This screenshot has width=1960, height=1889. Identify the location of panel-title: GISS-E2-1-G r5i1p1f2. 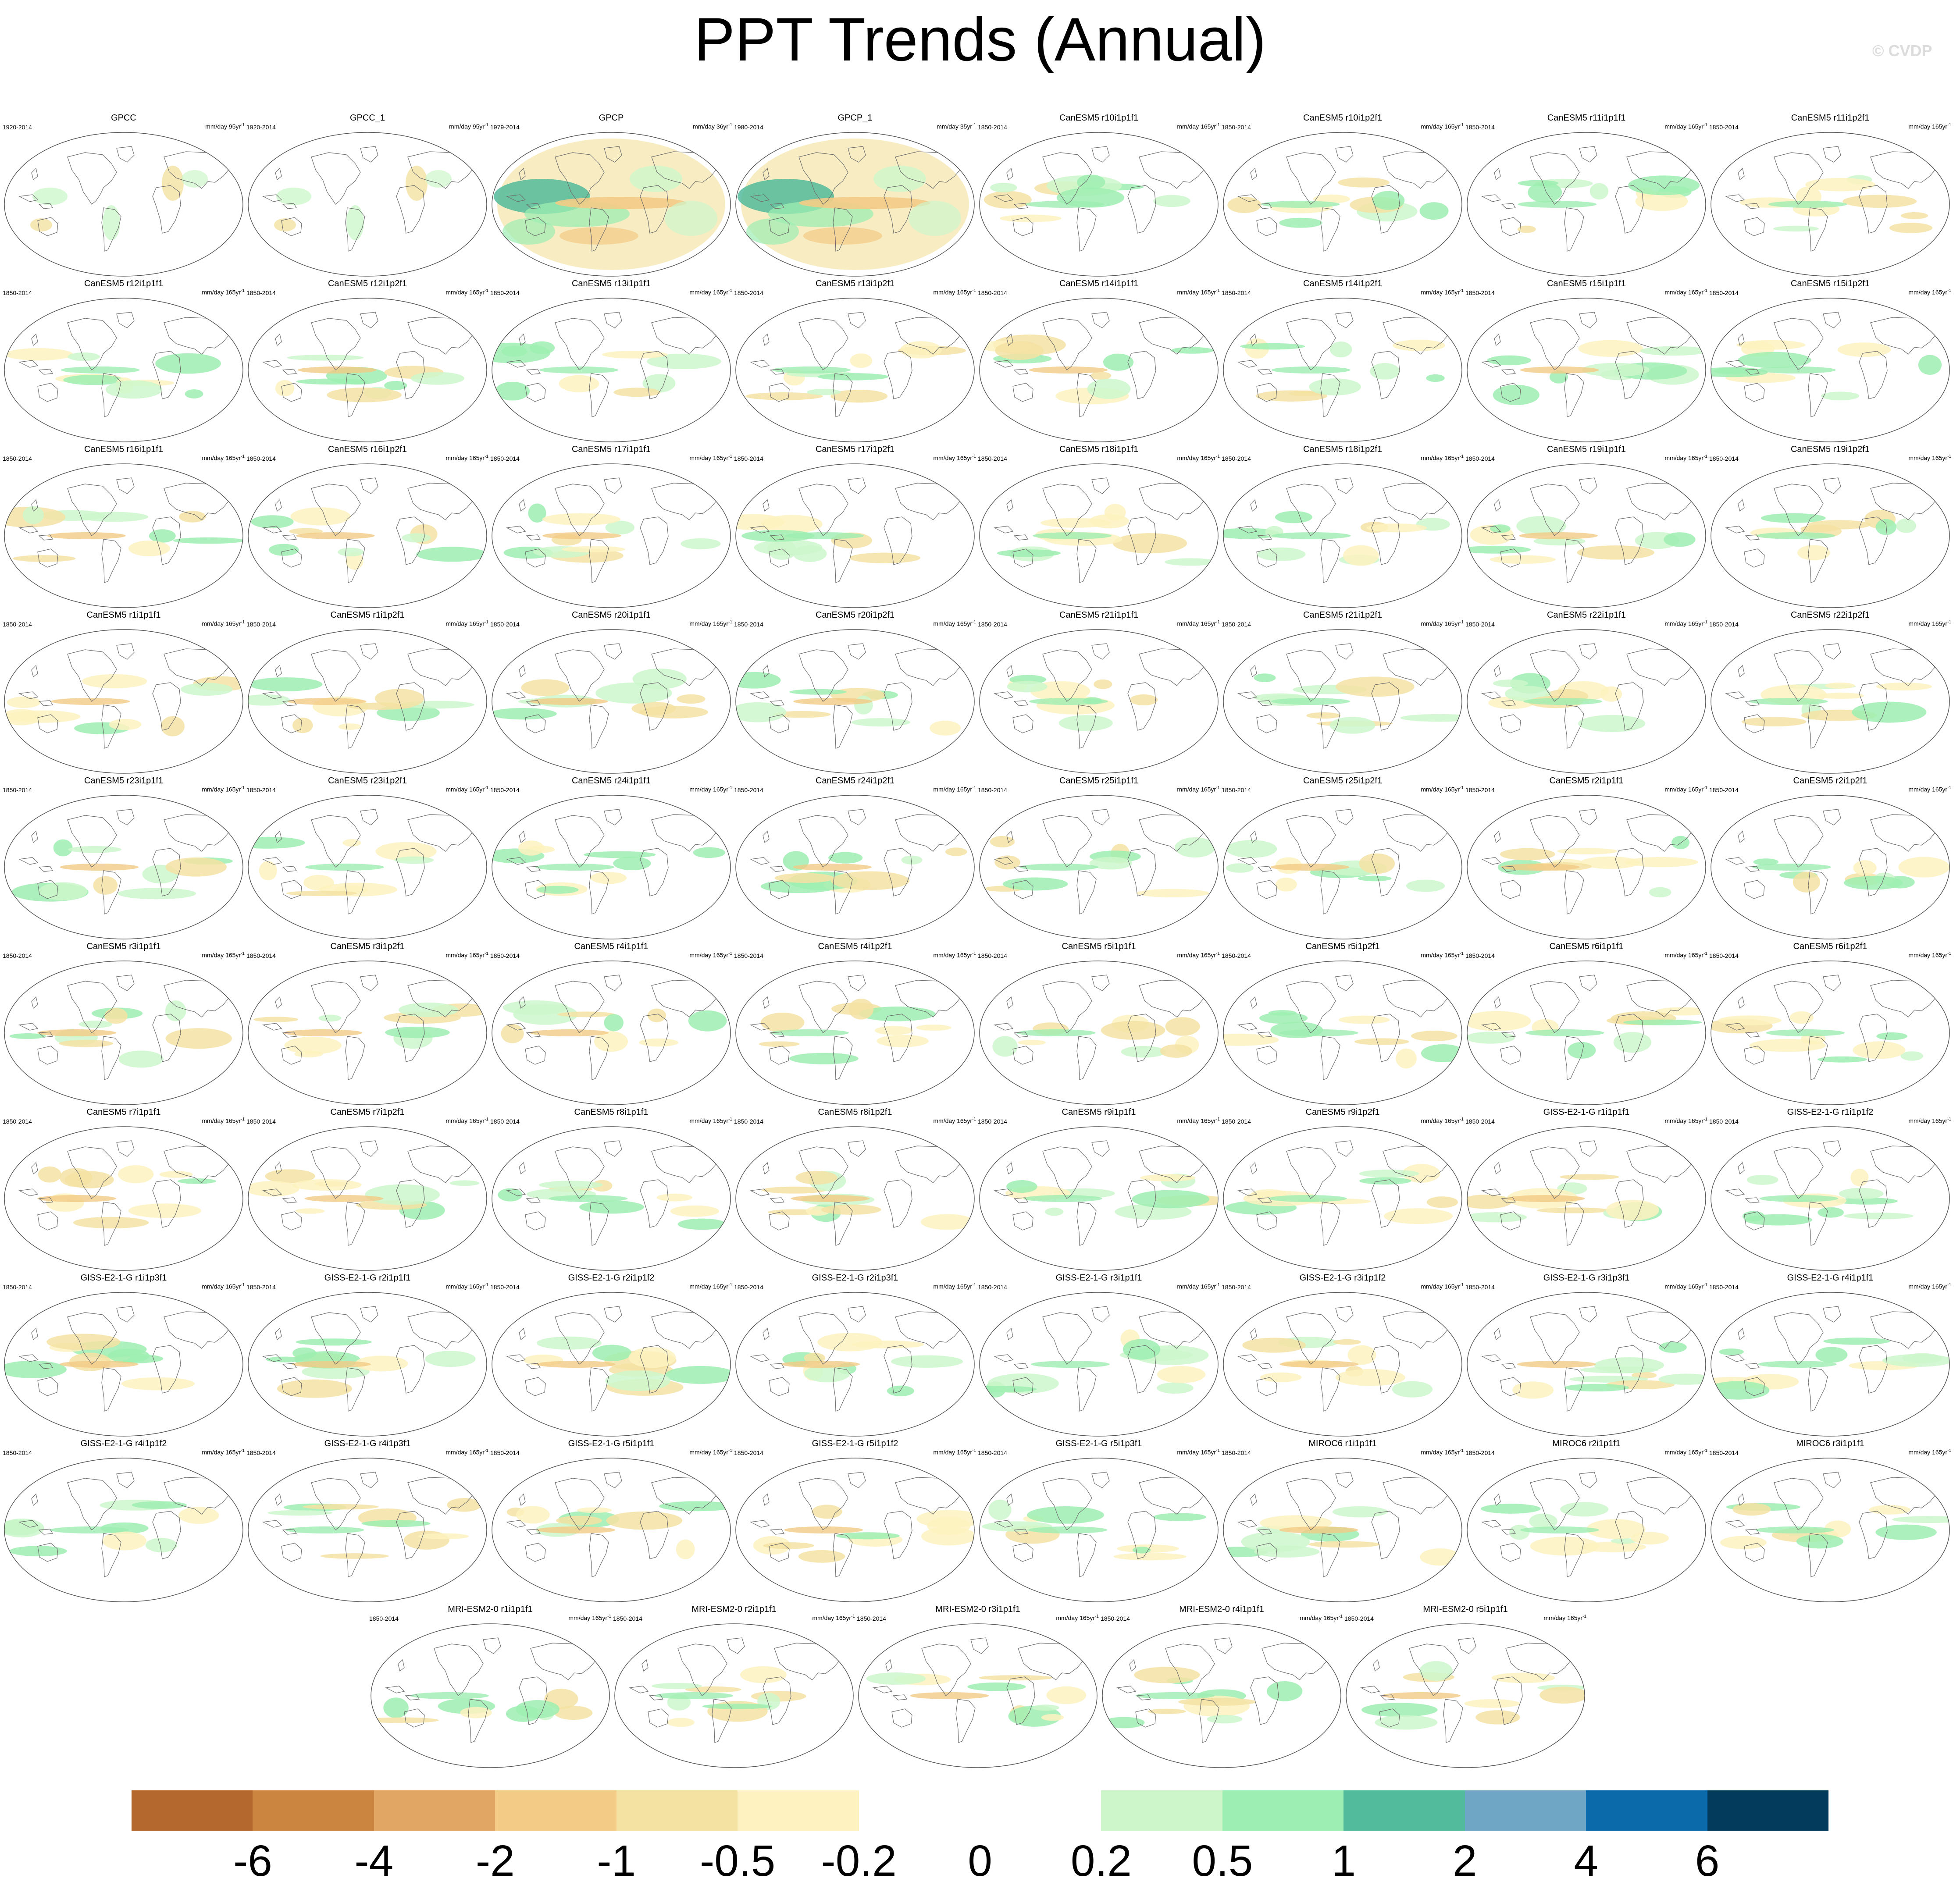
(855, 1443).